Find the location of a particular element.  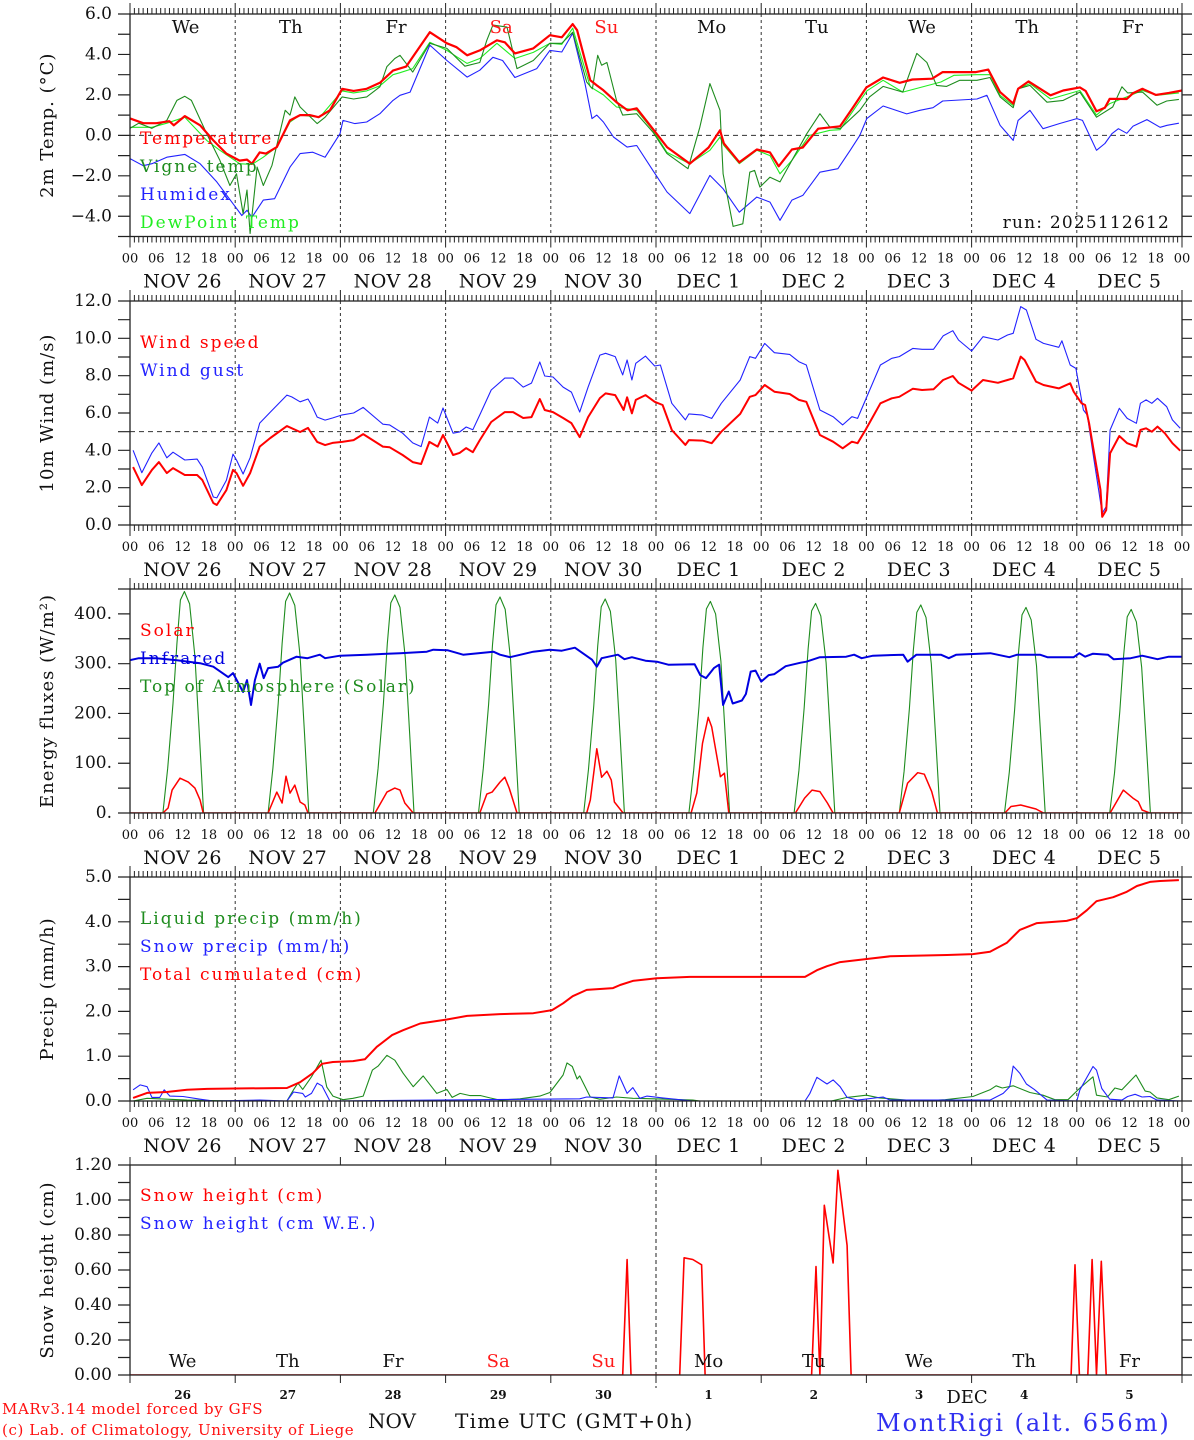

series-line-solar is located at coordinates (656, 764).